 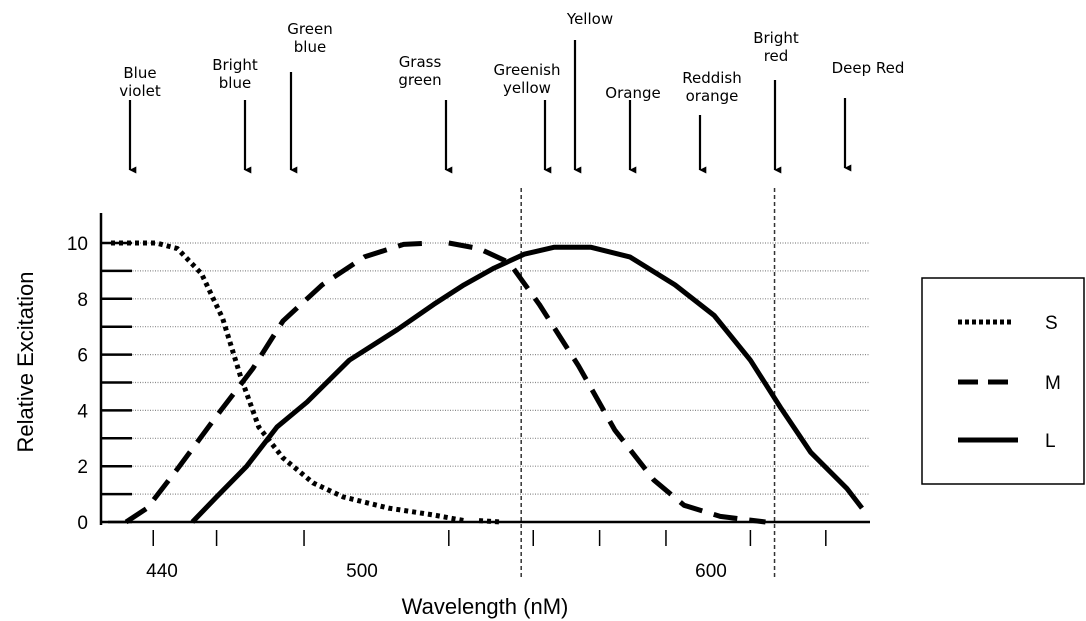 I want to click on color-label-8: Reddish orange, so click(x=712, y=87).